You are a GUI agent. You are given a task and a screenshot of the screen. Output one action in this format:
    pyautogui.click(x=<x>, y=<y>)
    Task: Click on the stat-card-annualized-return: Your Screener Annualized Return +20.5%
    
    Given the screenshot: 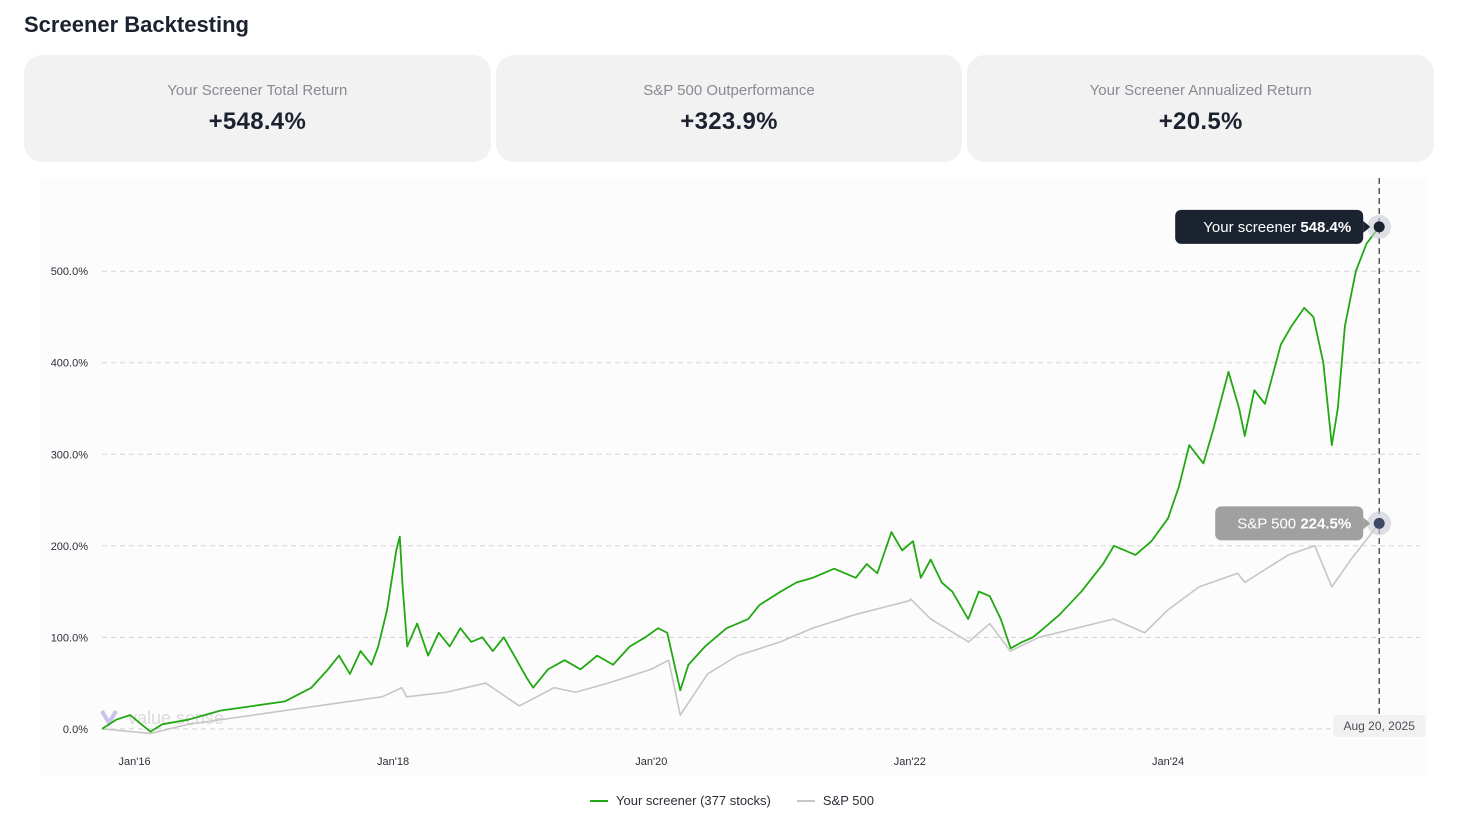 What is the action you would take?
    pyautogui.click(x=1201, y=108)
    